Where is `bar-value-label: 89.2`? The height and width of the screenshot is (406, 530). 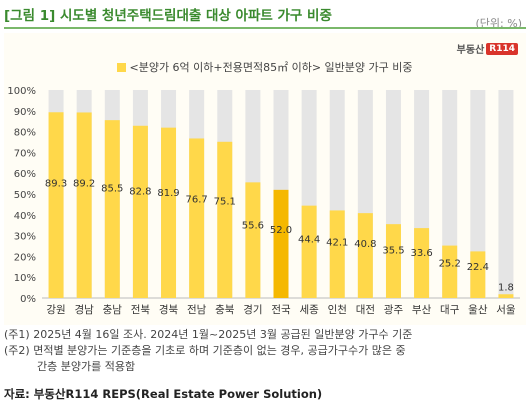 bar-value-label: 89.2 is located at coordinates (84, 184).